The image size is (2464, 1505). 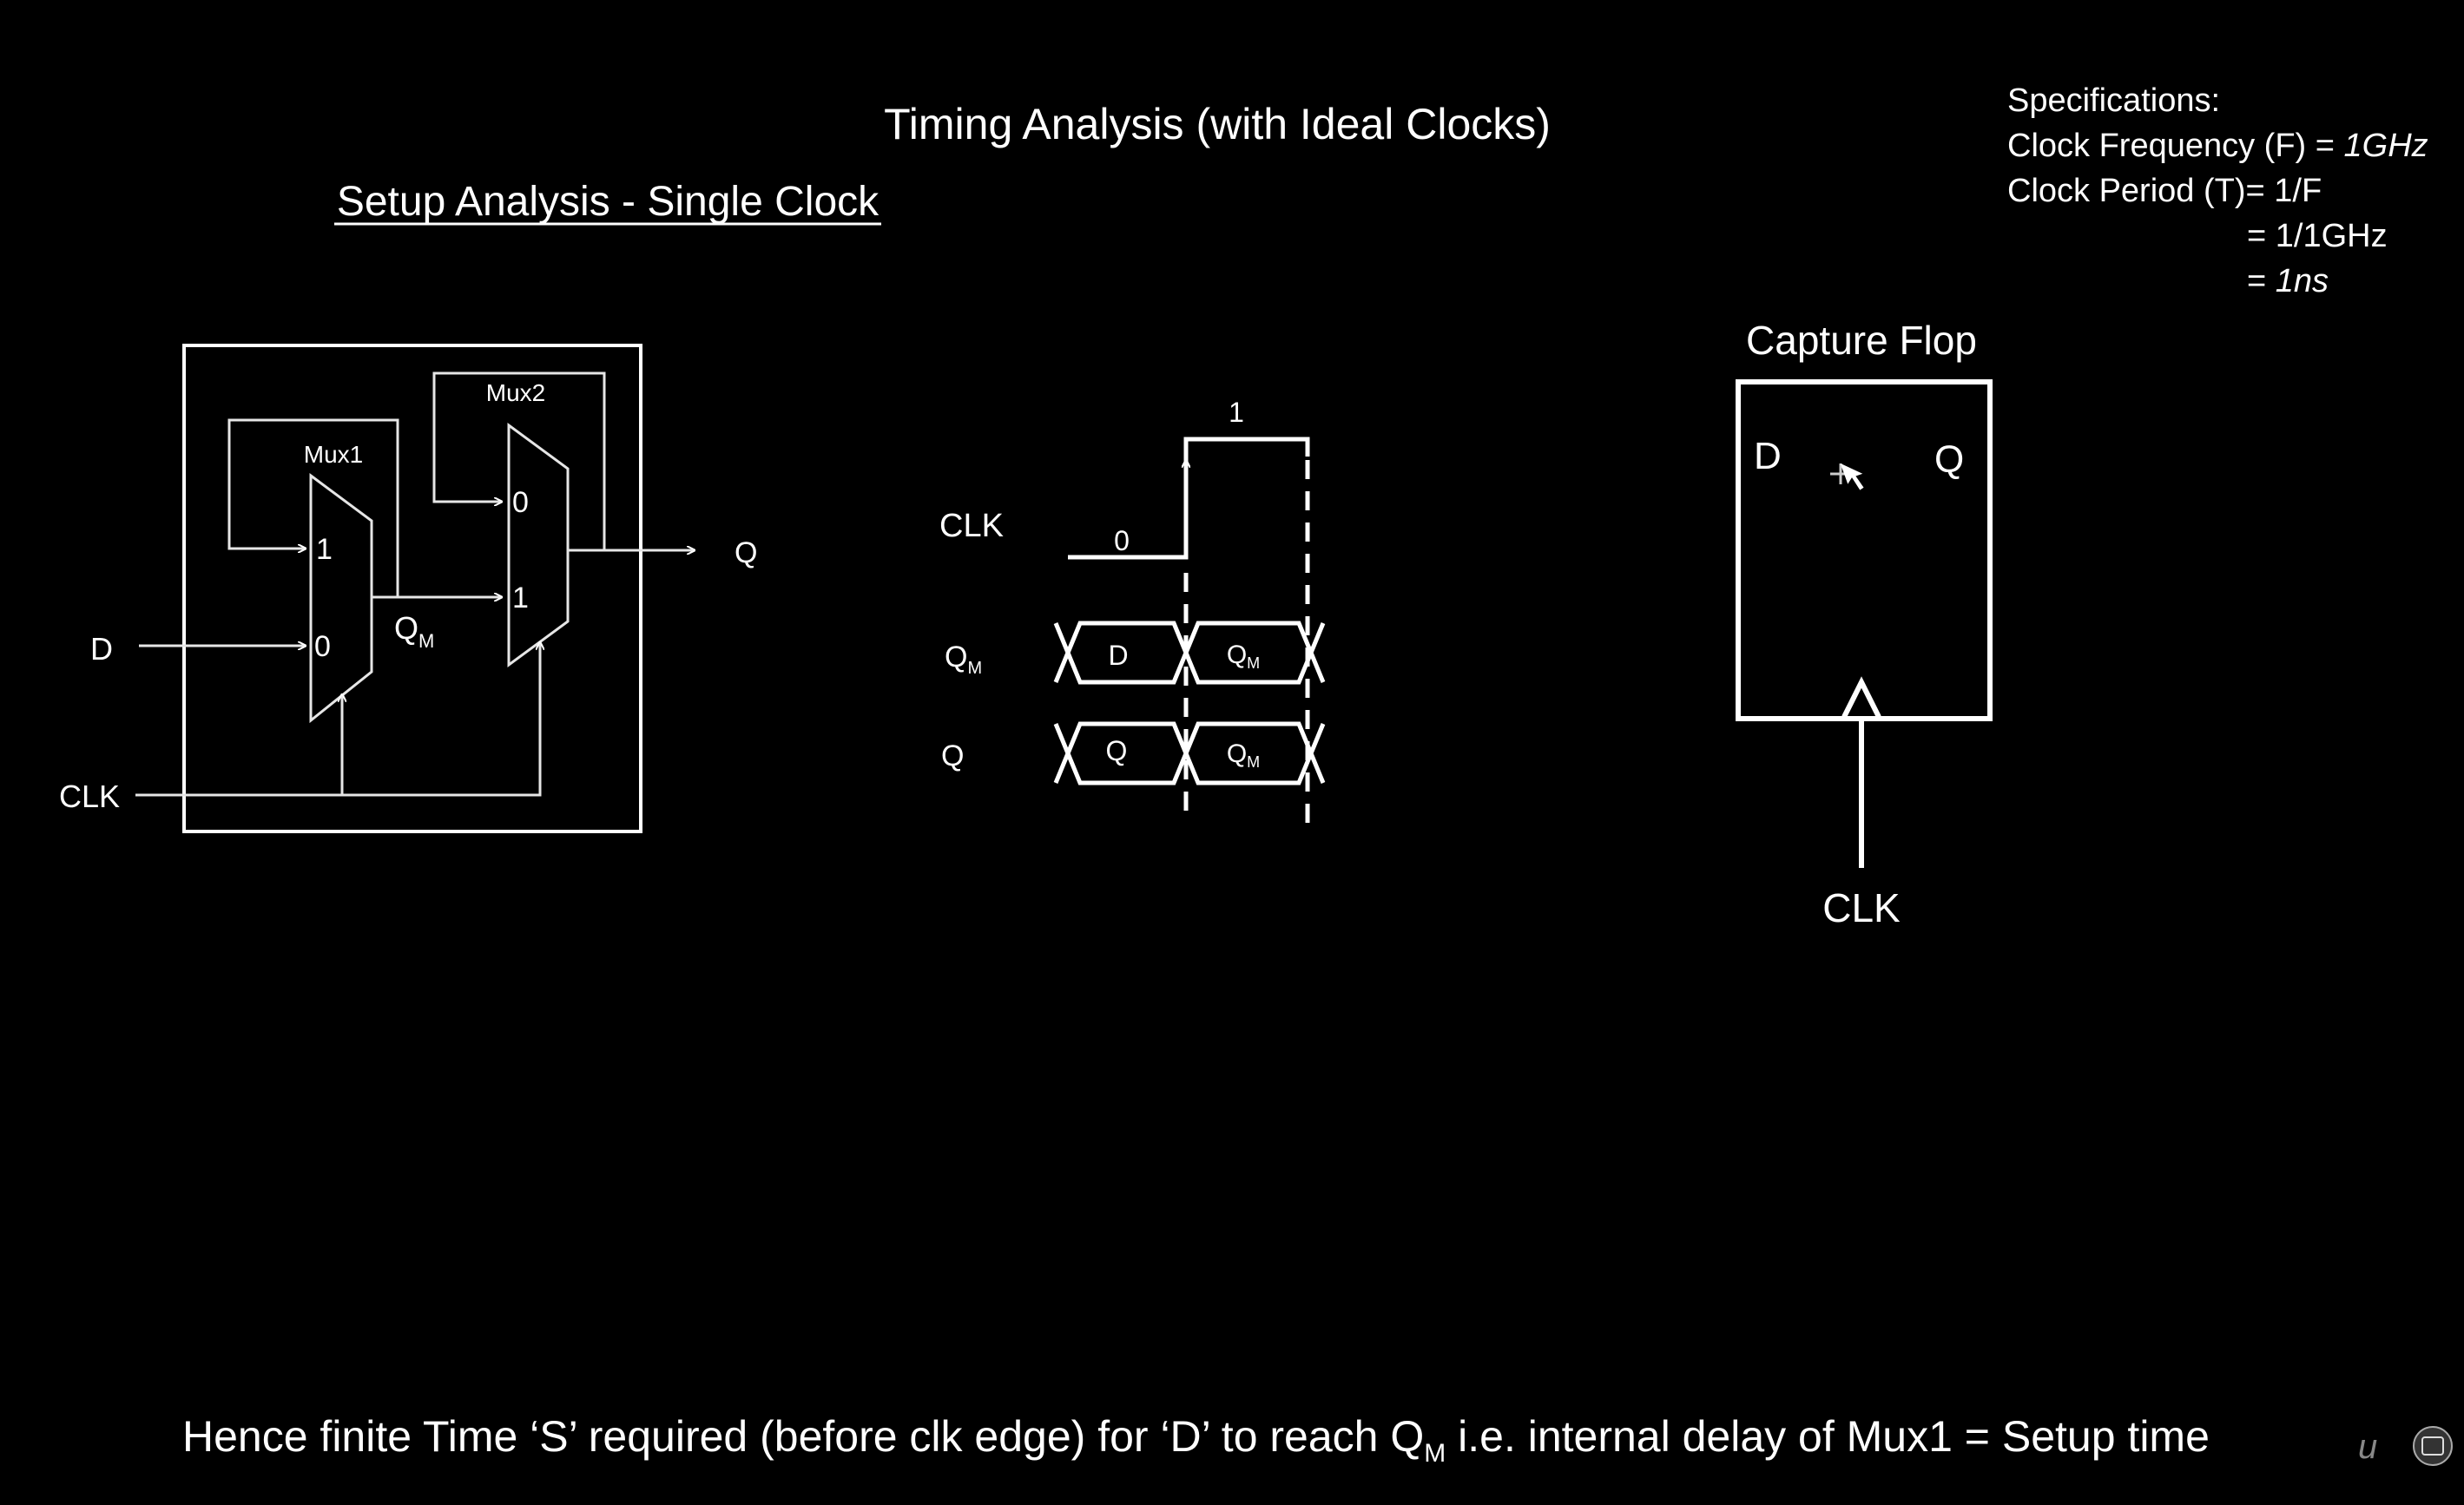 What do you see at coordinates (1768, 456) in the screenshot?
I see `capture-flop-d-pin: D` at bounding box center [1768, 456].